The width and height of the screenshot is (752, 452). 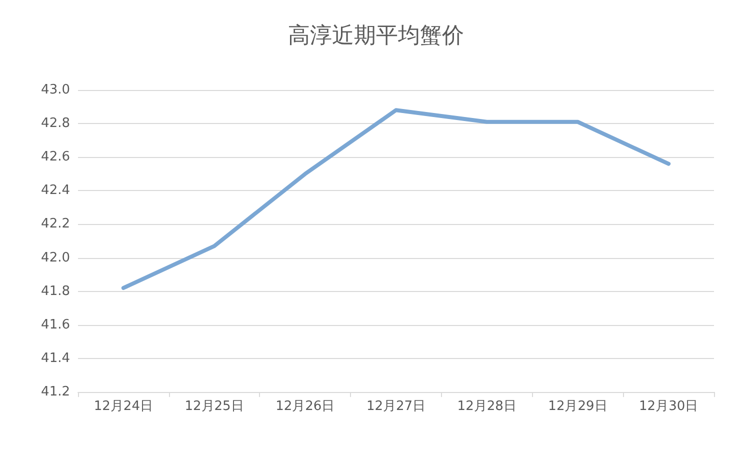 I want to click on y-tick-label: 42.2, so click(x=55, y=224).